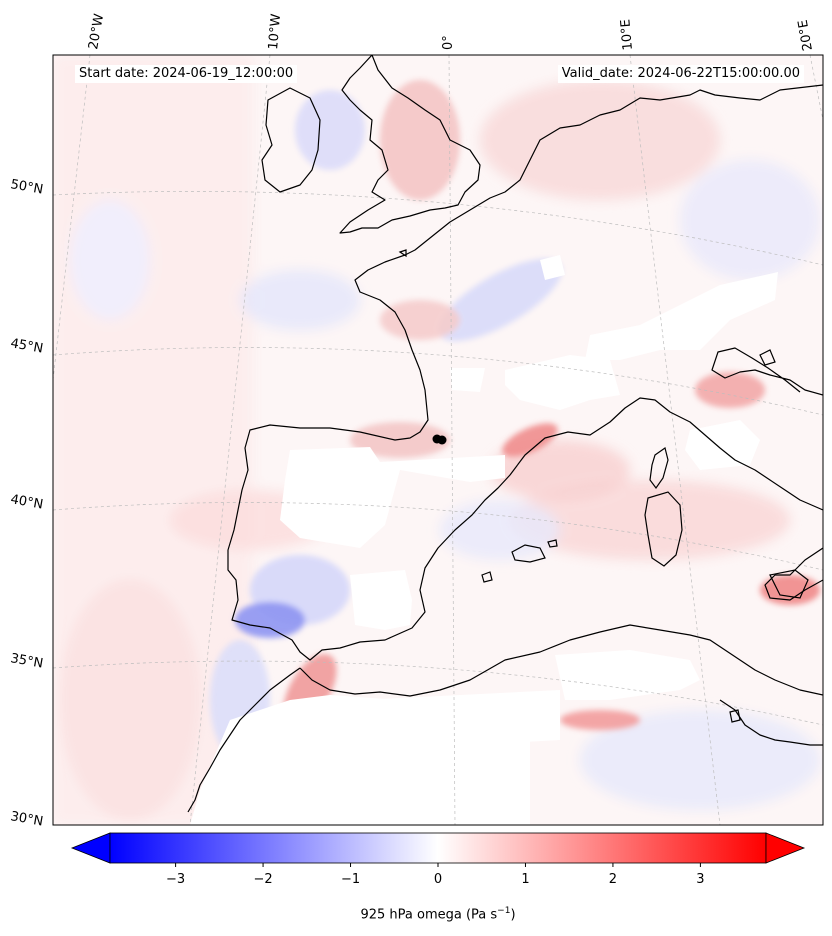  Describe the element at coordinates (513, 915) in the screenshot. I see `colorbar-label-close: )` at that location.